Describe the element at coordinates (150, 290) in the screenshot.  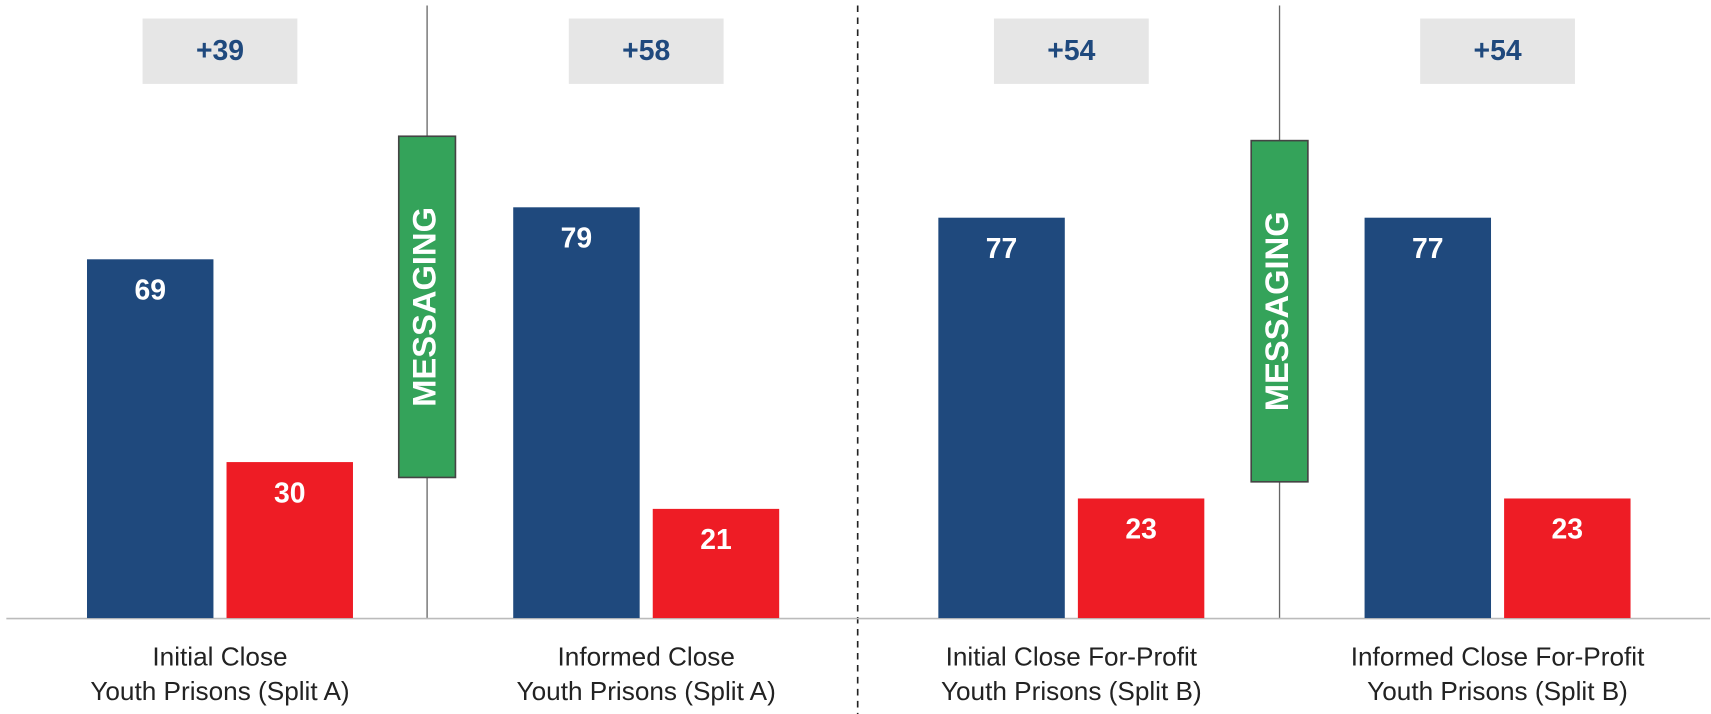
I see `value-label: 69` at that location.